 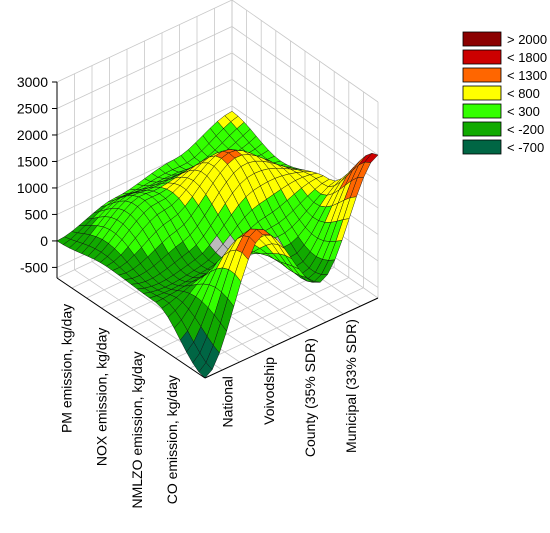 I want to click on y-category-label: CO emission, kg/day, so click(x=172, y=439).